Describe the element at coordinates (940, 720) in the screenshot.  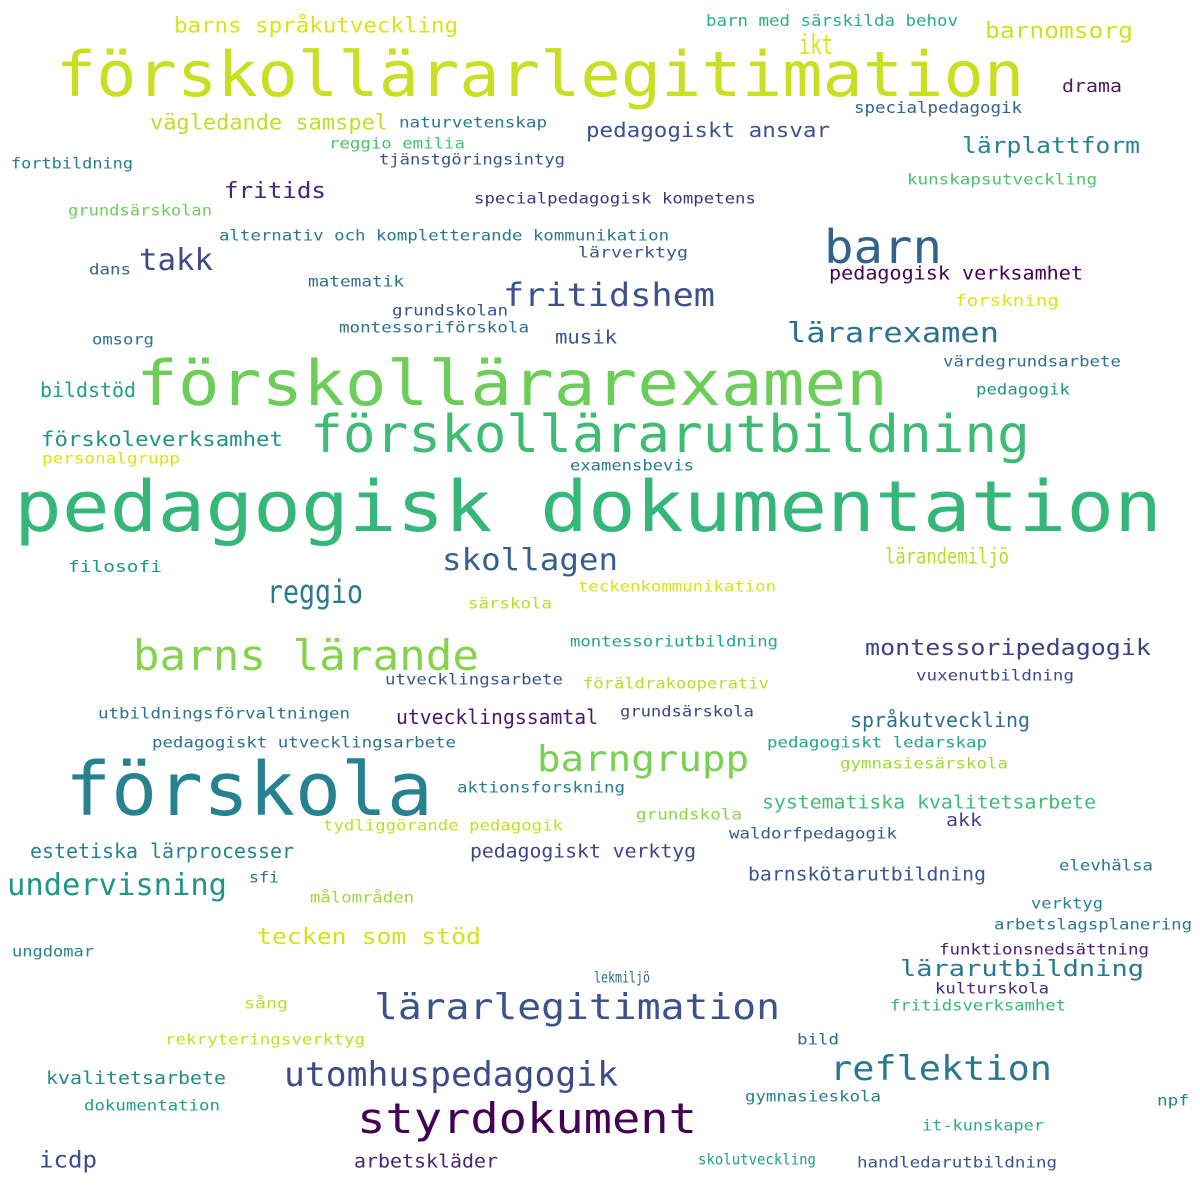
I see `word: språkutveckling` at that location.